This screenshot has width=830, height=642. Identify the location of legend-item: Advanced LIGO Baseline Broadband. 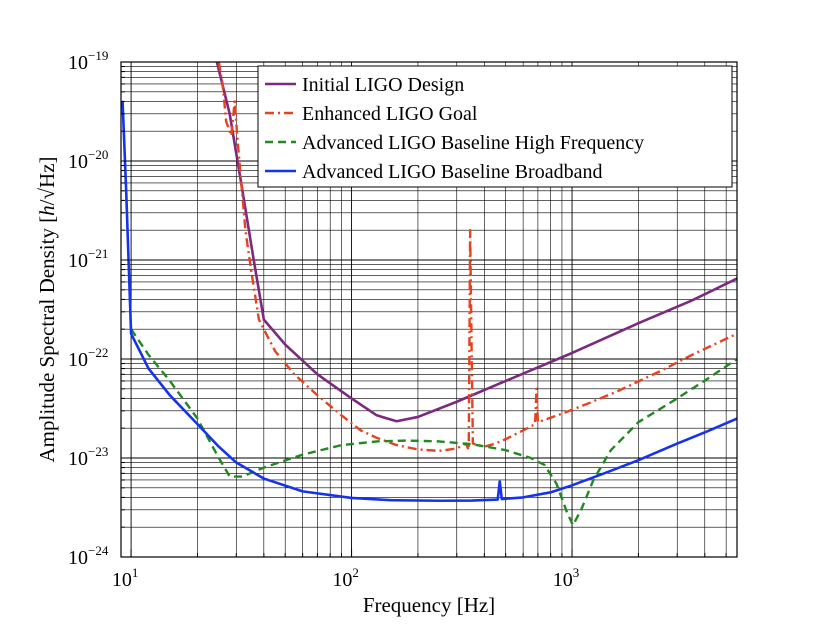
(433, 172).